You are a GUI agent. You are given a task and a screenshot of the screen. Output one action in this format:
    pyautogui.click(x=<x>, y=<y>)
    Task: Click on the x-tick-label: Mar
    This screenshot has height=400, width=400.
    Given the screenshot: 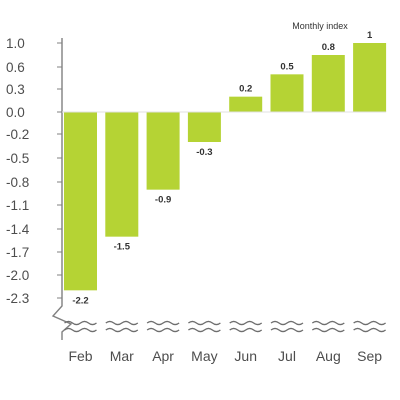 What is the action you would take?
    pyautogui.click(x=122, y=356)
    